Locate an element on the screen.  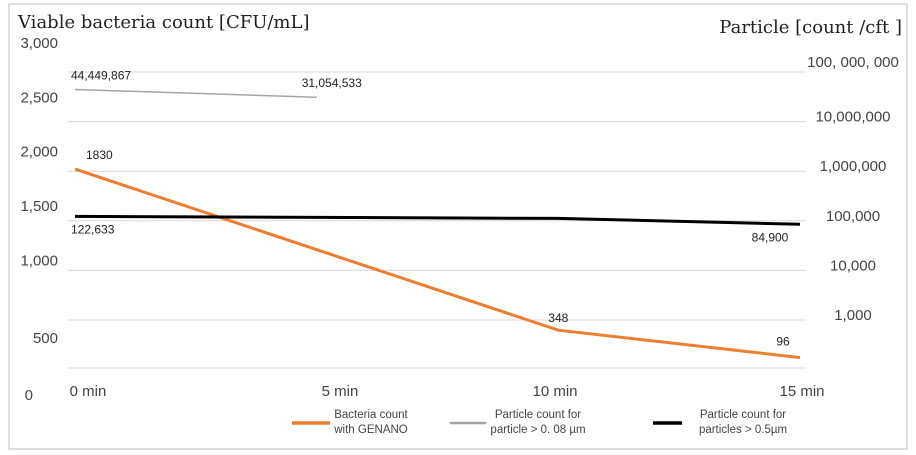
x-tick-label: 15 min is located at coordinates (801, 391).